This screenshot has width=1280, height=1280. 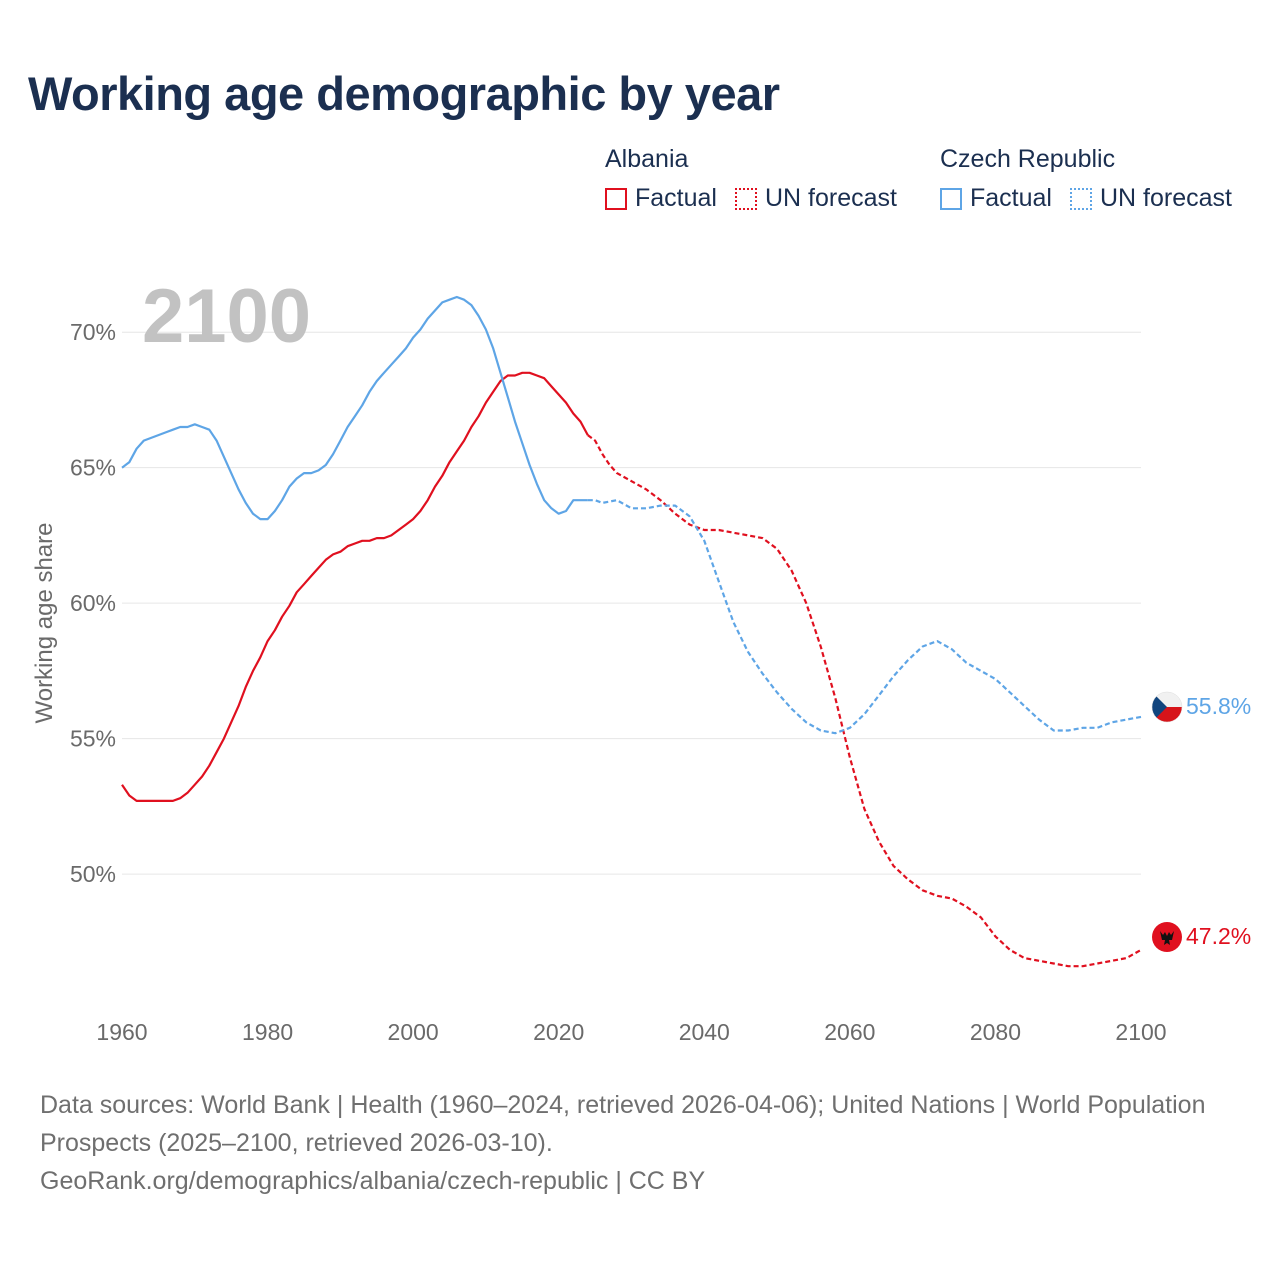 What do you see at coordinates (1167, 707) in the screenshot?
I see `czech-flag-marker` at bounding box center [1167, 707].